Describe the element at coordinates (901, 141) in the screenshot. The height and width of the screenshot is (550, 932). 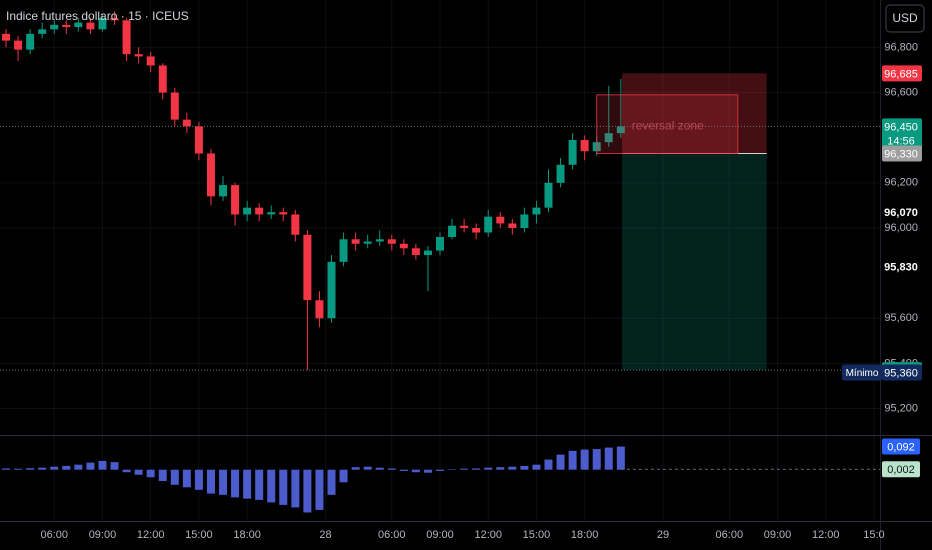
I see `countdown: 14:56` at that location.